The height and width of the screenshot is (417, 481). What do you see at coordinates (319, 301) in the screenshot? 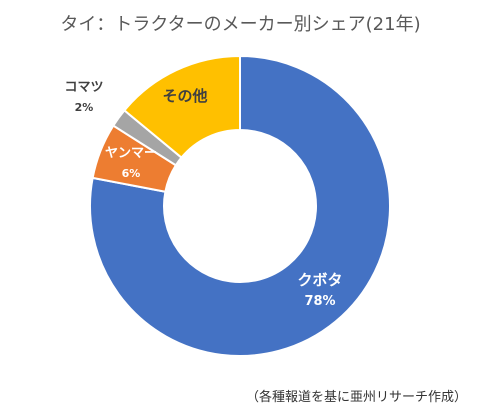
I see `slice-value-1: 78%` at bounding box center [319, 301].